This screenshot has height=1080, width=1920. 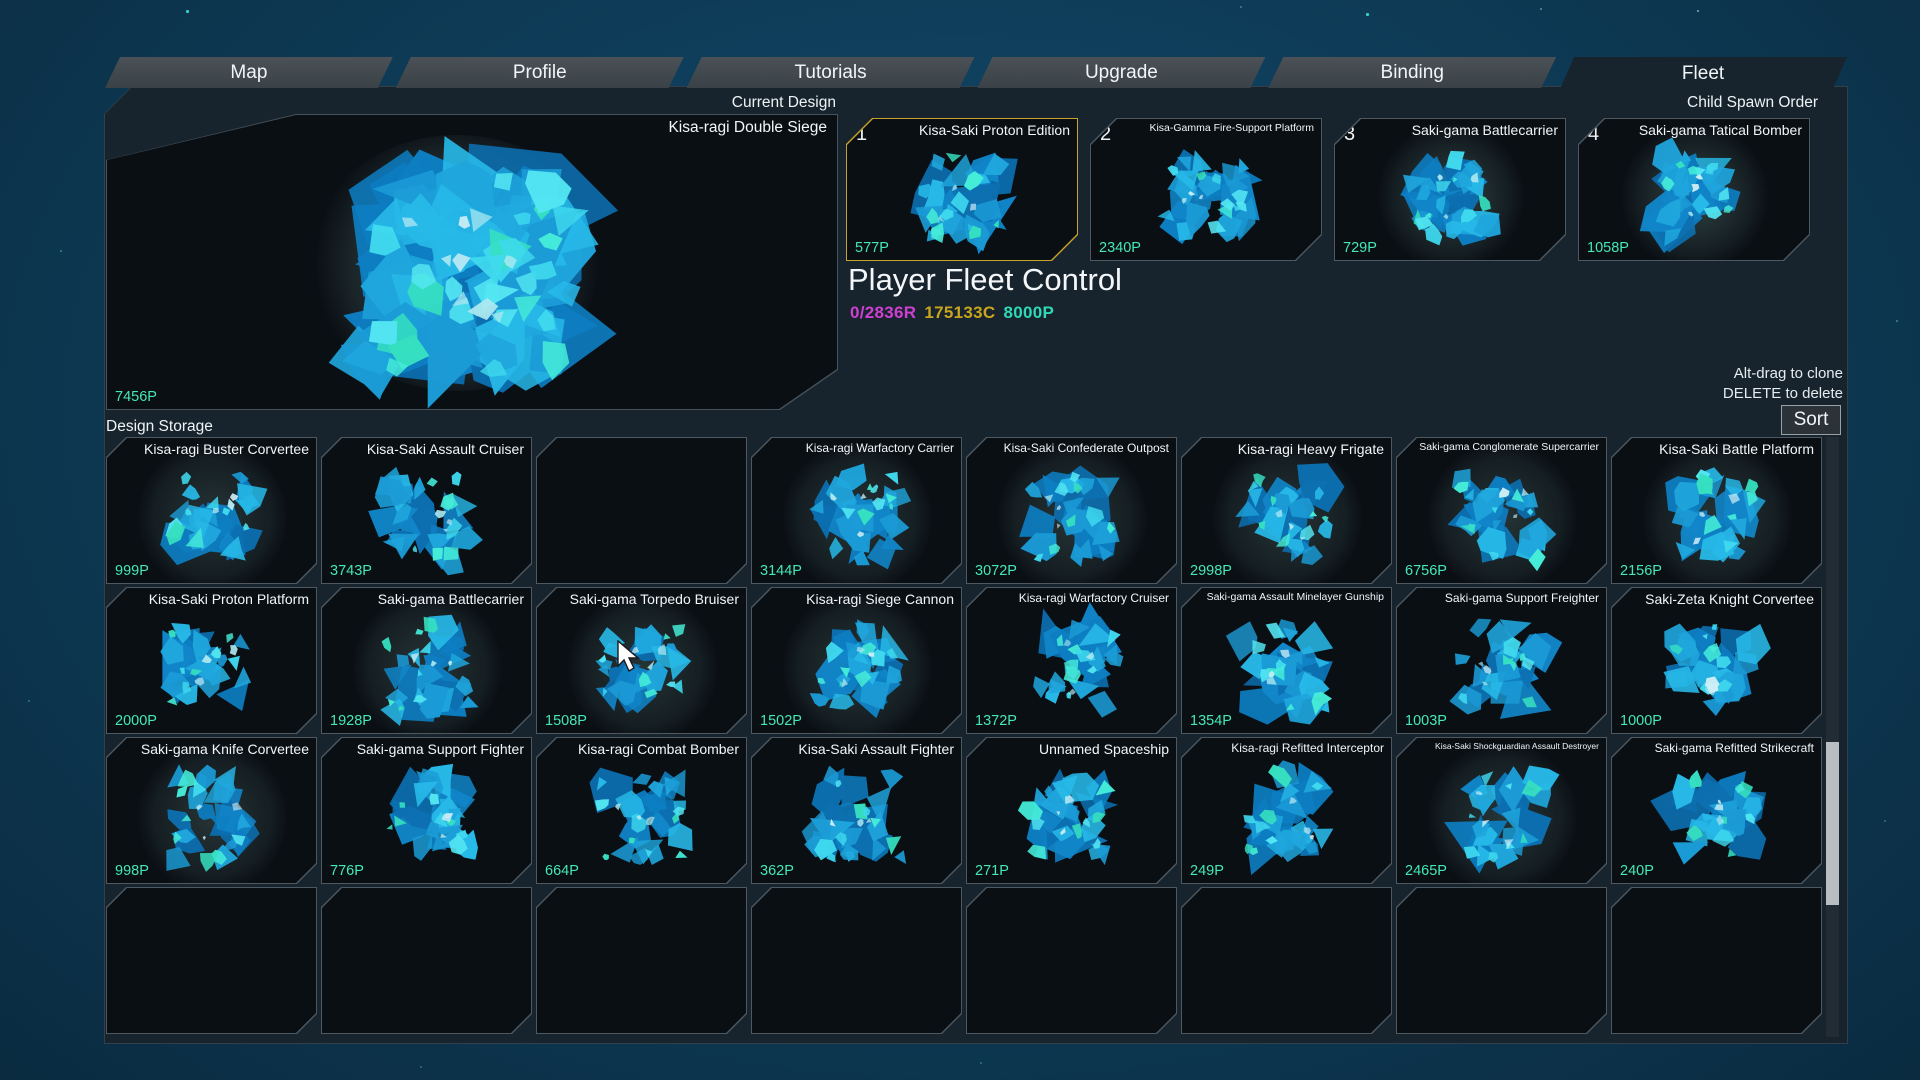 What do you see at coordinates (1426, 871) in the screenshot?
I see `ship-points: 2465P` at bounding box center [1426, 871].